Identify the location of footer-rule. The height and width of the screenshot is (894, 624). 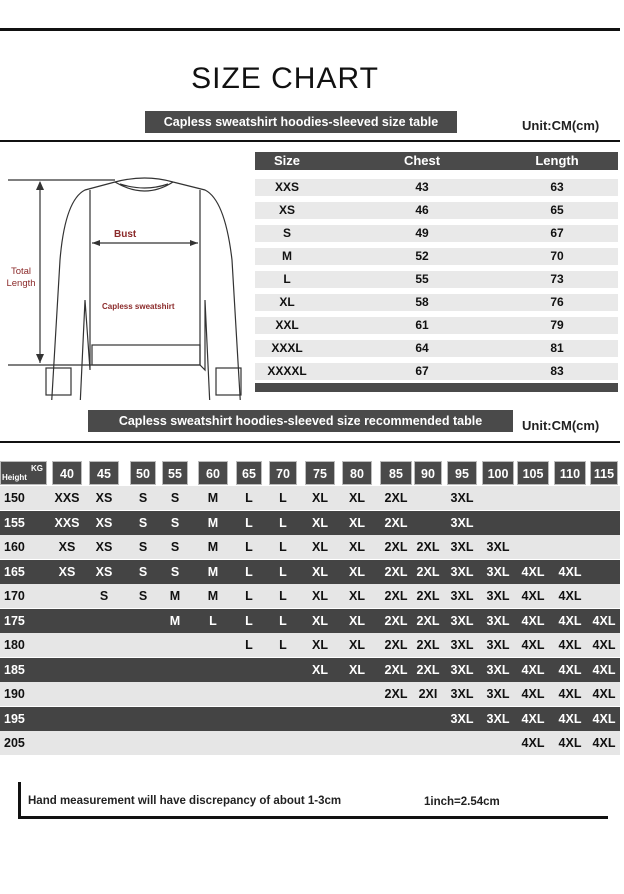
(313, 817).